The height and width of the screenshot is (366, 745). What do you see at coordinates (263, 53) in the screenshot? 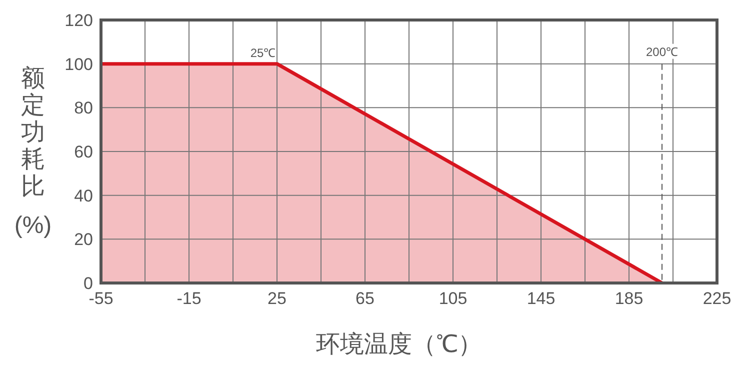
I see `annotation: 25℃` at bounding box center [263, 53].